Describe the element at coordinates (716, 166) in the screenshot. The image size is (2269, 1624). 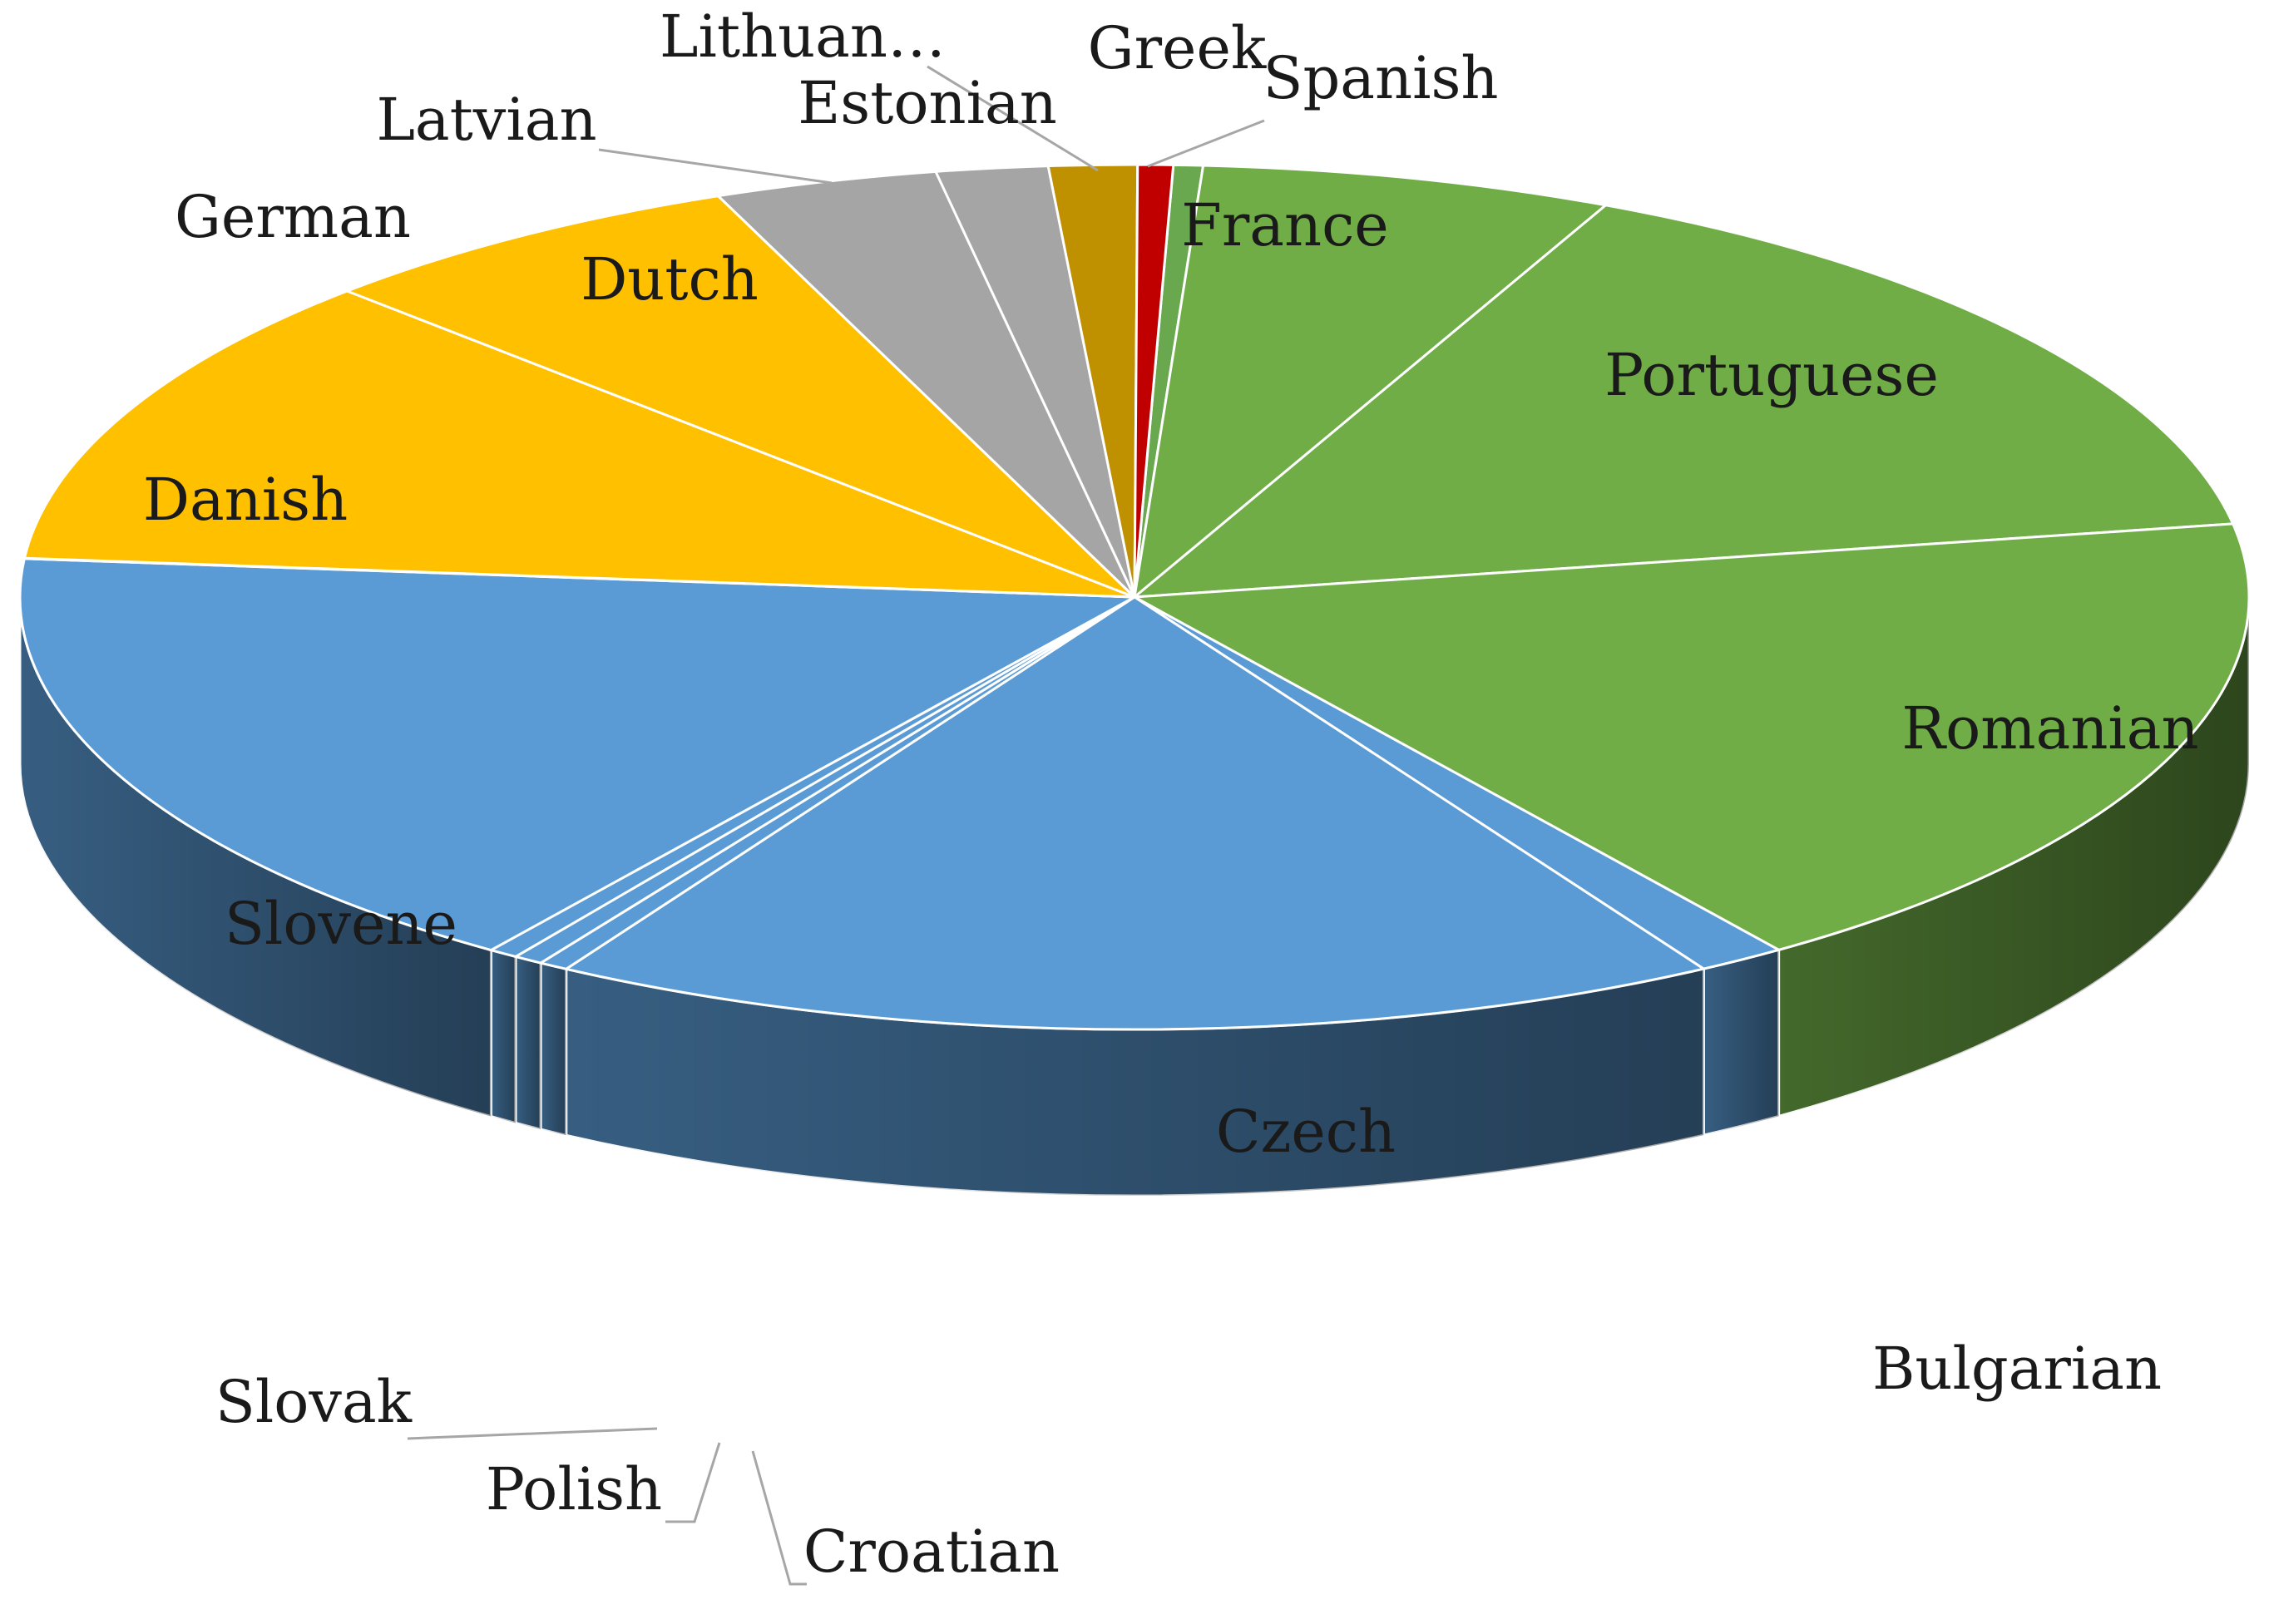
I see `leader-line-latvian` at that location.